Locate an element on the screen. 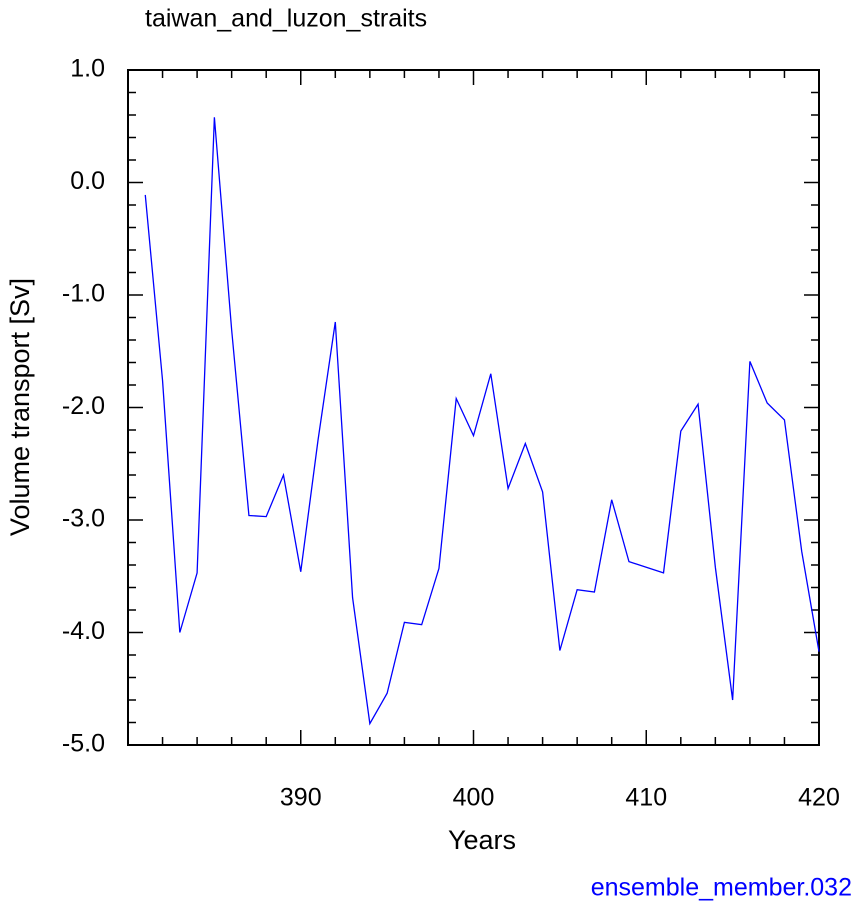 The height and width of the screenshot is (911, 858). x-axis-label: Years is located at coordinates (482, 840).